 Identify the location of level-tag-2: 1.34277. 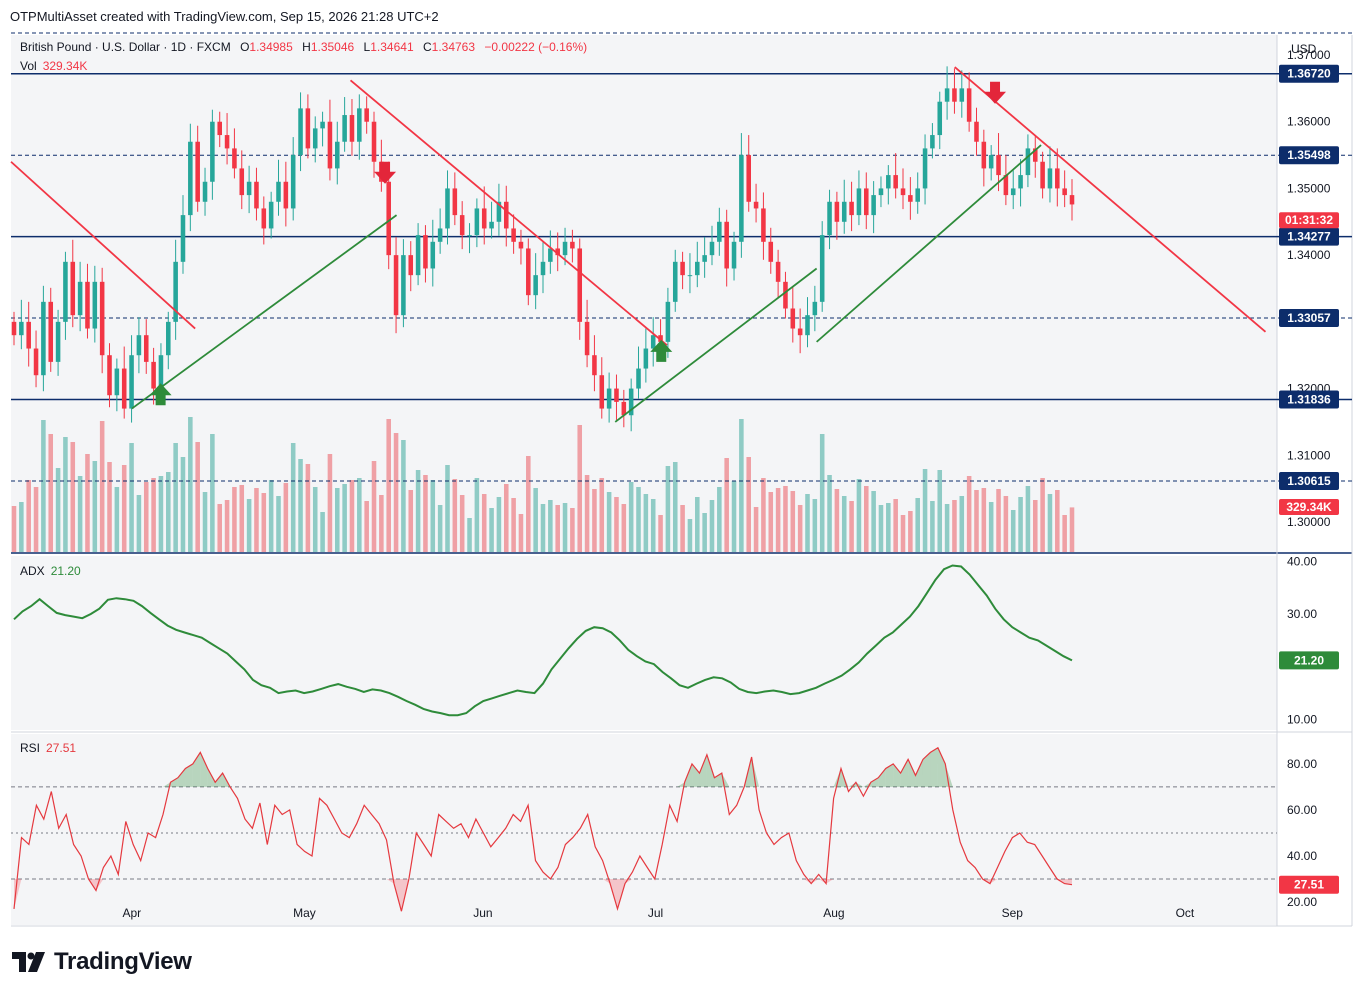
(1309, 237).